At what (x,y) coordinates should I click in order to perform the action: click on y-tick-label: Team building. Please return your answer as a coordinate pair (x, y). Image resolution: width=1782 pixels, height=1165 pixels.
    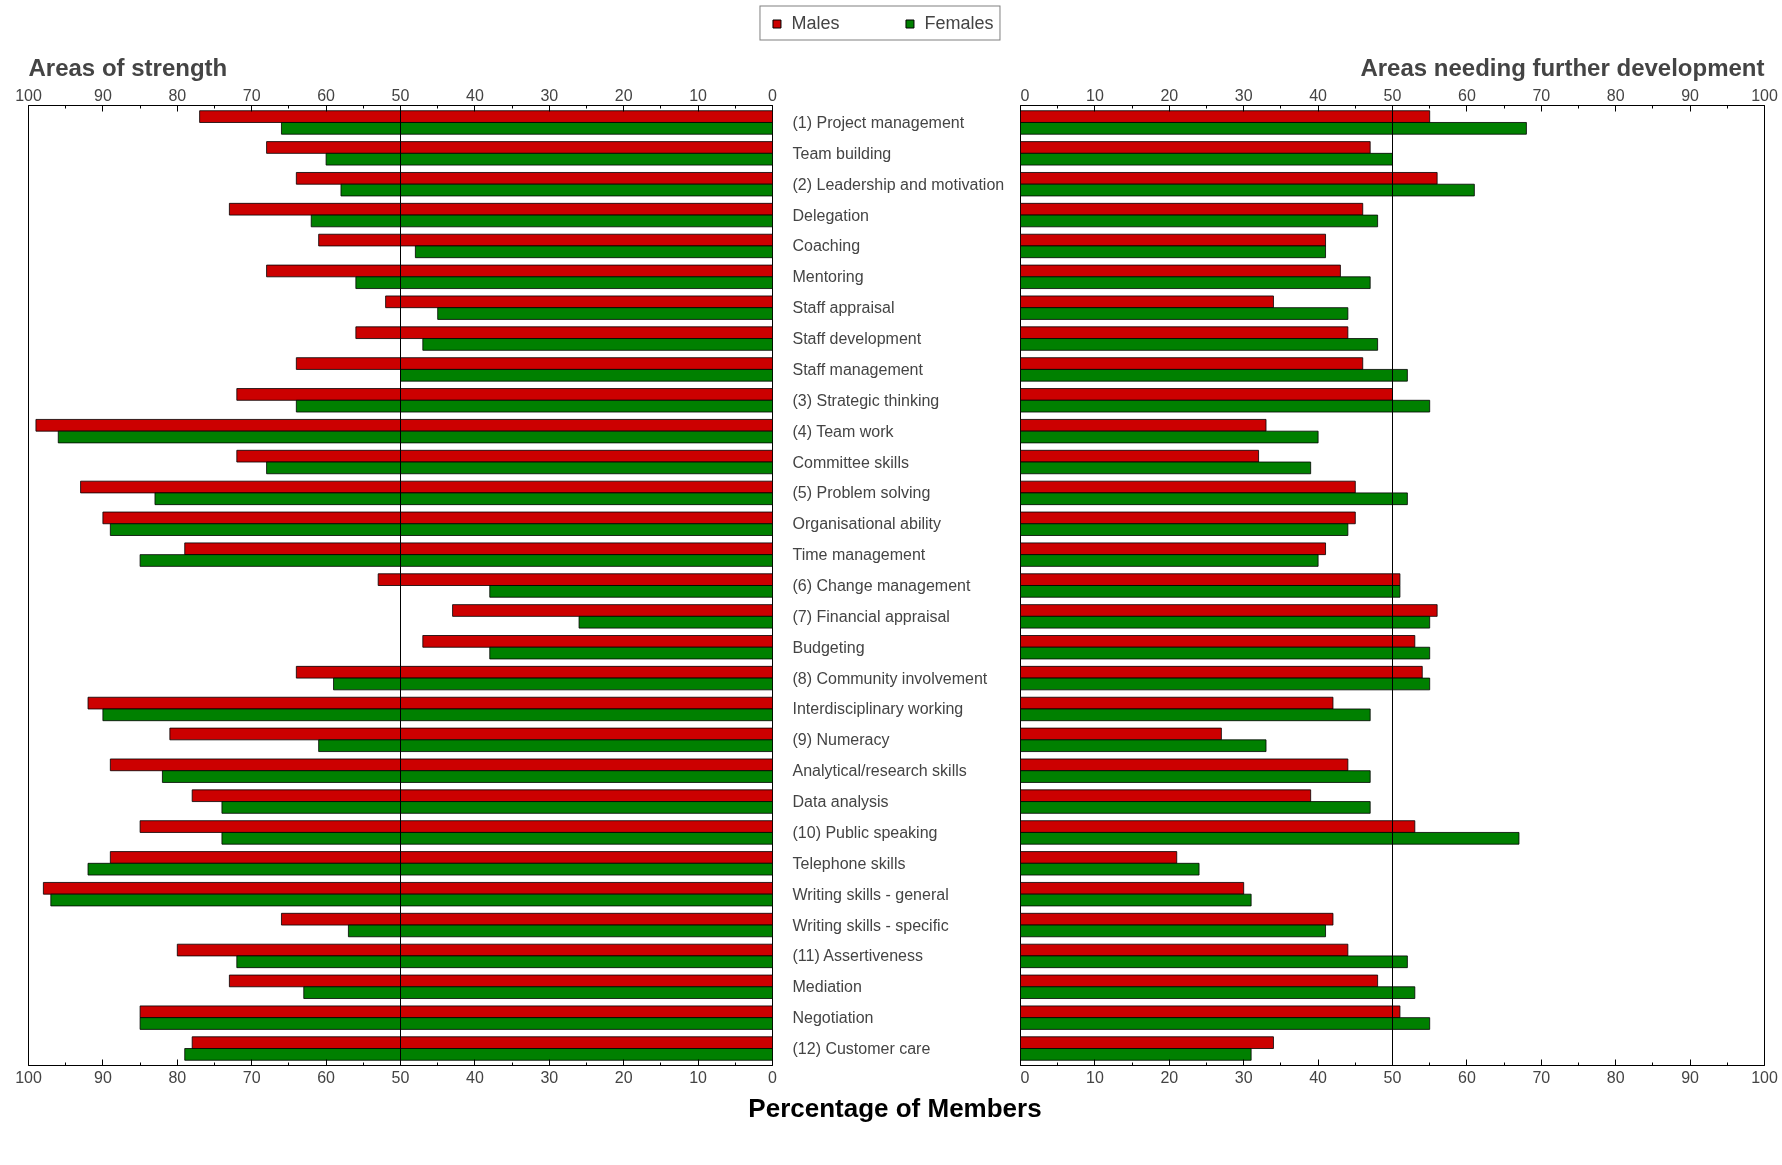
    Looking at the image, I should click on (842, 153).